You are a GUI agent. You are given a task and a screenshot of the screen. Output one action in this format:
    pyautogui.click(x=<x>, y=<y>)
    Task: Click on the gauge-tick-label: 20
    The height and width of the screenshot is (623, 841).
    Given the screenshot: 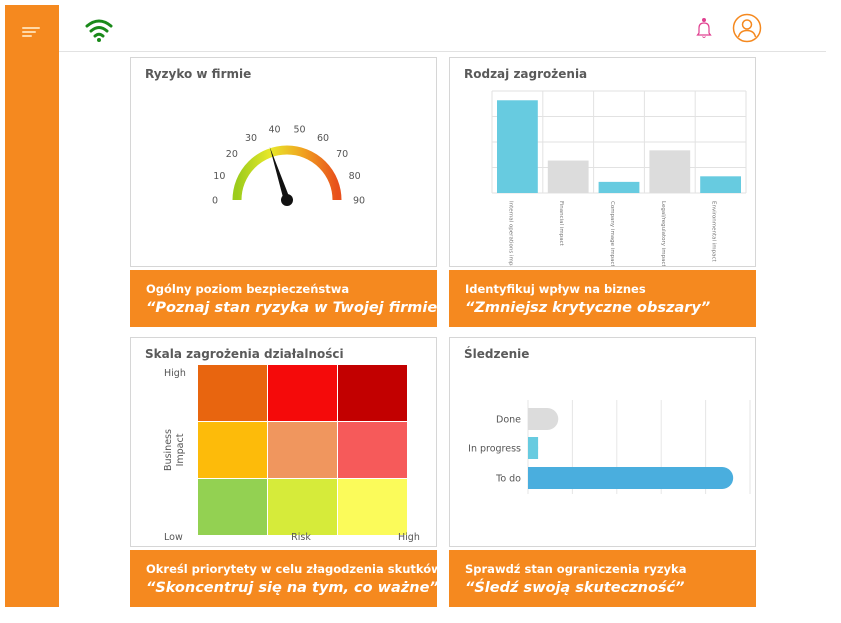 What is the action you would take?
    pyautogui.click(x=232, y=154)
    